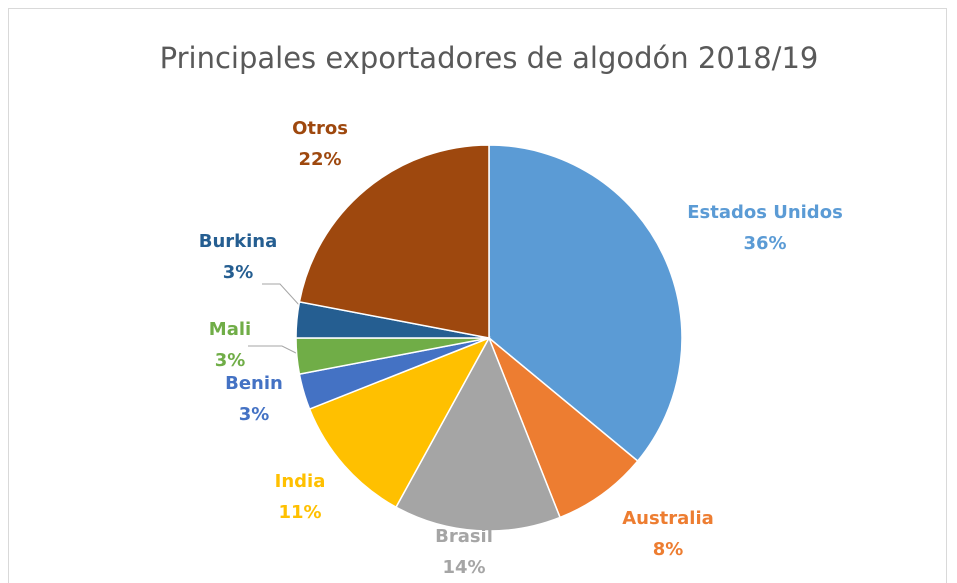 The image size is (957, 583). Describe the element at coordinates (254, 383) in the screenshot. I see `slice-label: Benin` at that location.